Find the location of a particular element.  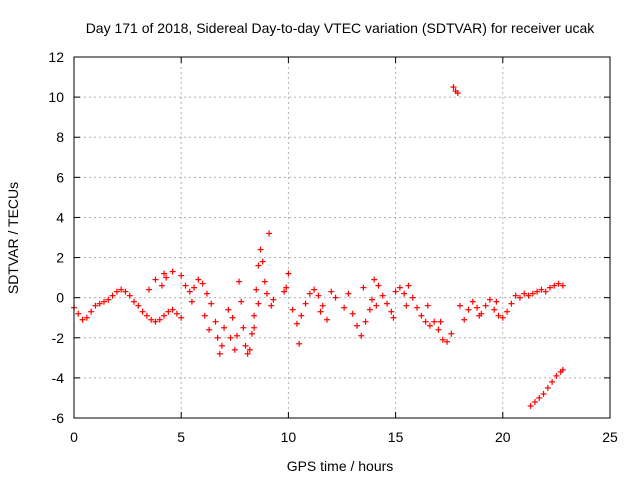

x-tick-label: 15 is located at coordinates (396, 437).